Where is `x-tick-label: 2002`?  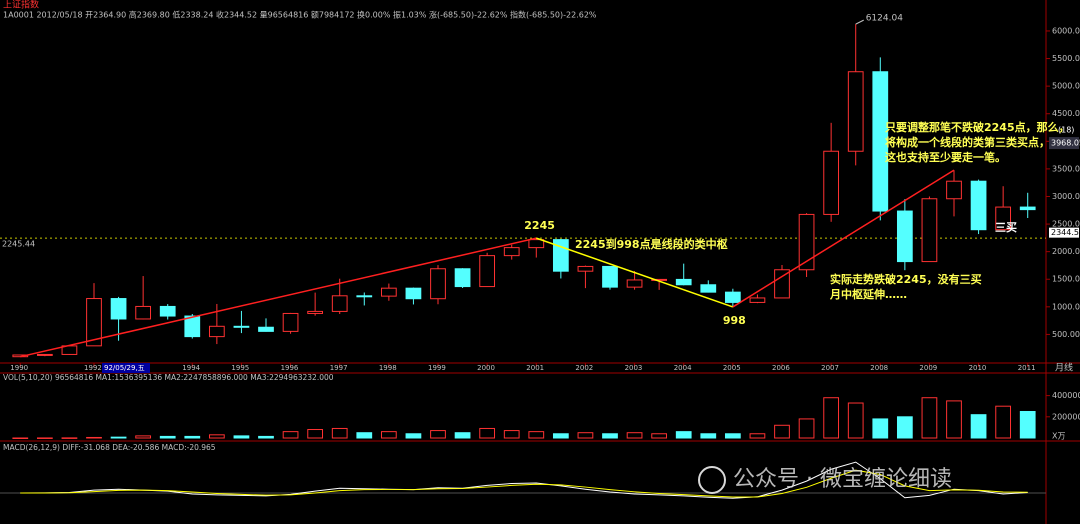 x-tick-label: 2002 is located at coordinates (584, 368).